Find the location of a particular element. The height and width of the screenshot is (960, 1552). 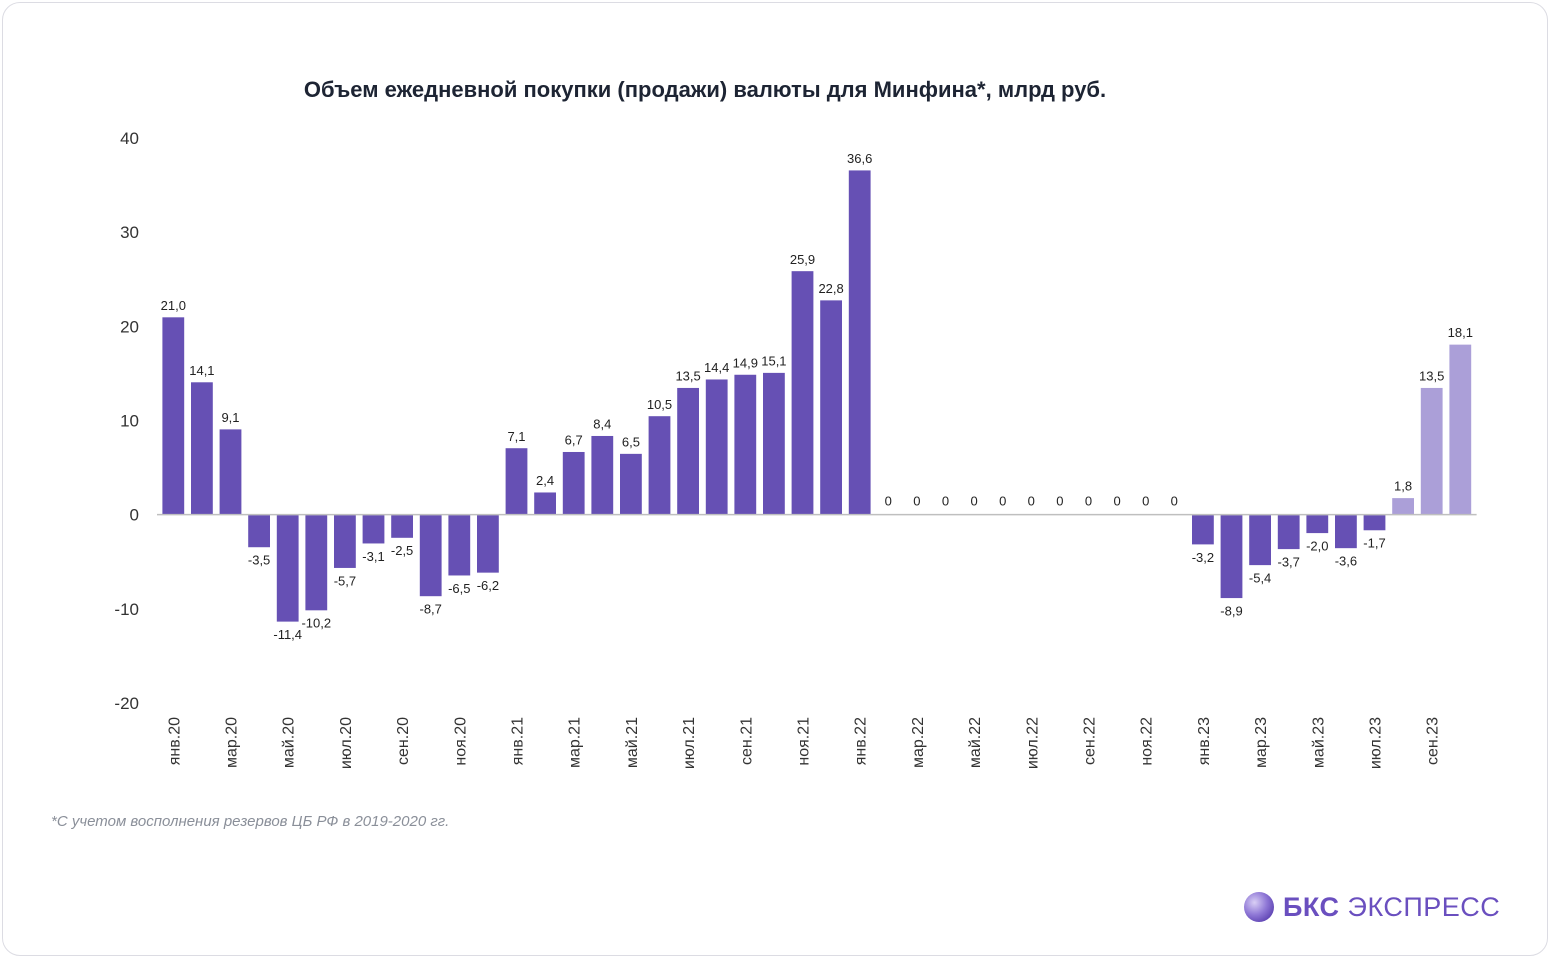

x-tick-label: ноя.21 is located at coordinates (804, 741).